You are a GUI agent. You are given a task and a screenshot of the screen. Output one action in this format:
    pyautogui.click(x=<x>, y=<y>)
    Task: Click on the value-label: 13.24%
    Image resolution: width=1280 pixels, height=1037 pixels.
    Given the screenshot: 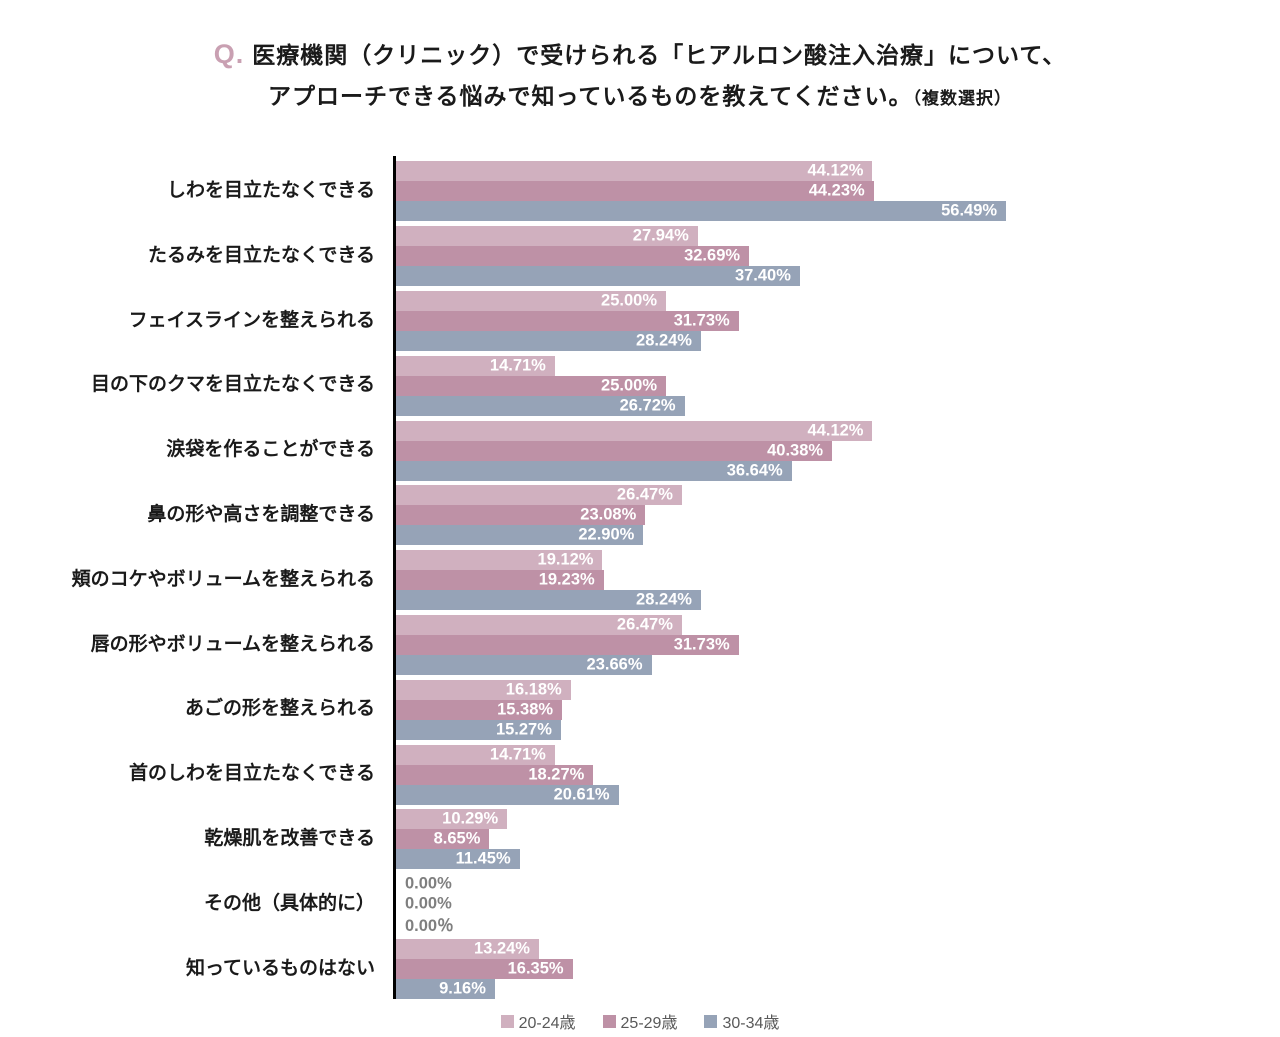 What is the action you would take?
    pyautogui.click(x=502, y=948)
    